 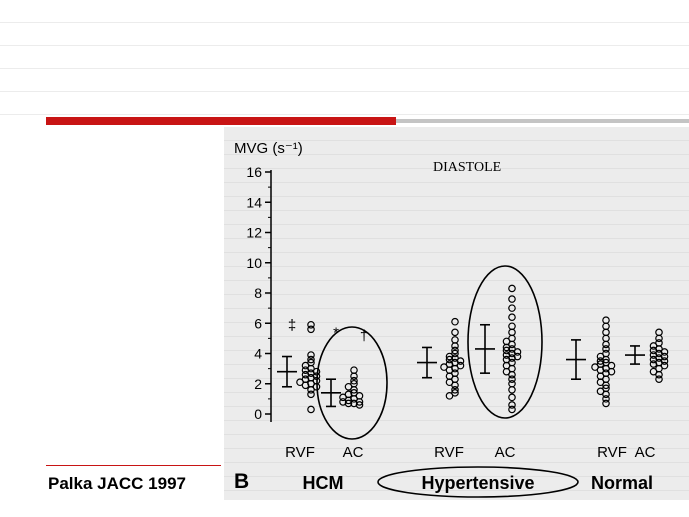 I want to click on y-tick-label: 10, so click(x=254, y=263).